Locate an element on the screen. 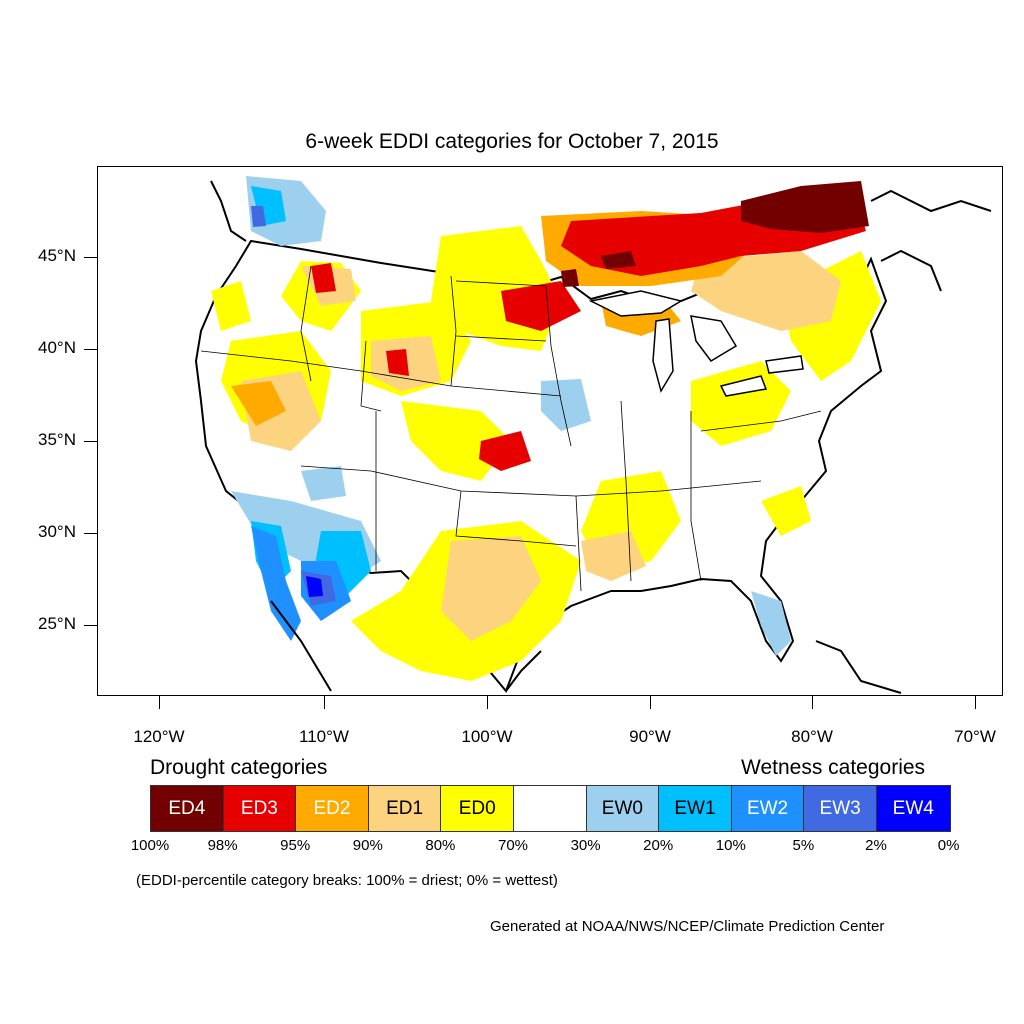 This screenshot has width=1024, height=1024. drought-heading: Drought categories is located at coordinates (239, 767).